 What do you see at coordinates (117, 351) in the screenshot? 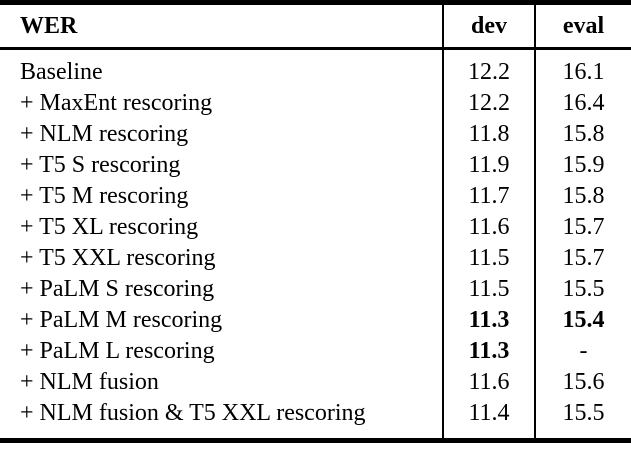
I see `row-label: + PaLM L rescoring` at bounding box center [117, 351].